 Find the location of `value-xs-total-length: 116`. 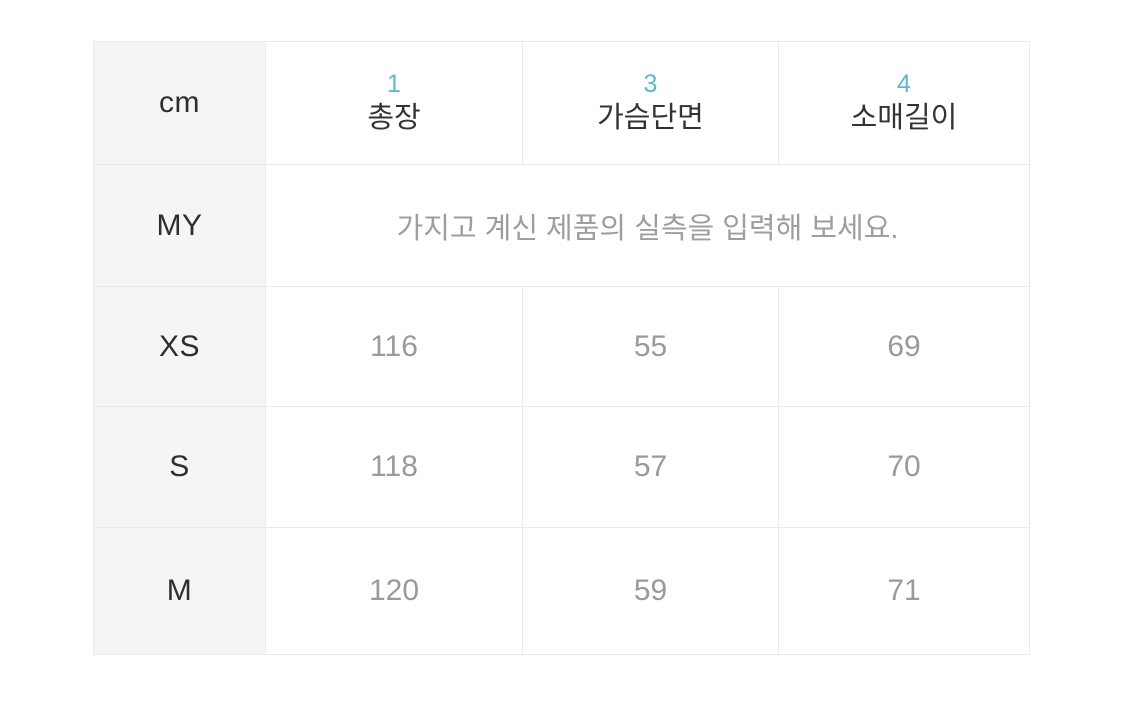

value-xs-total-length: 116 is located at coordinates (394, 346).